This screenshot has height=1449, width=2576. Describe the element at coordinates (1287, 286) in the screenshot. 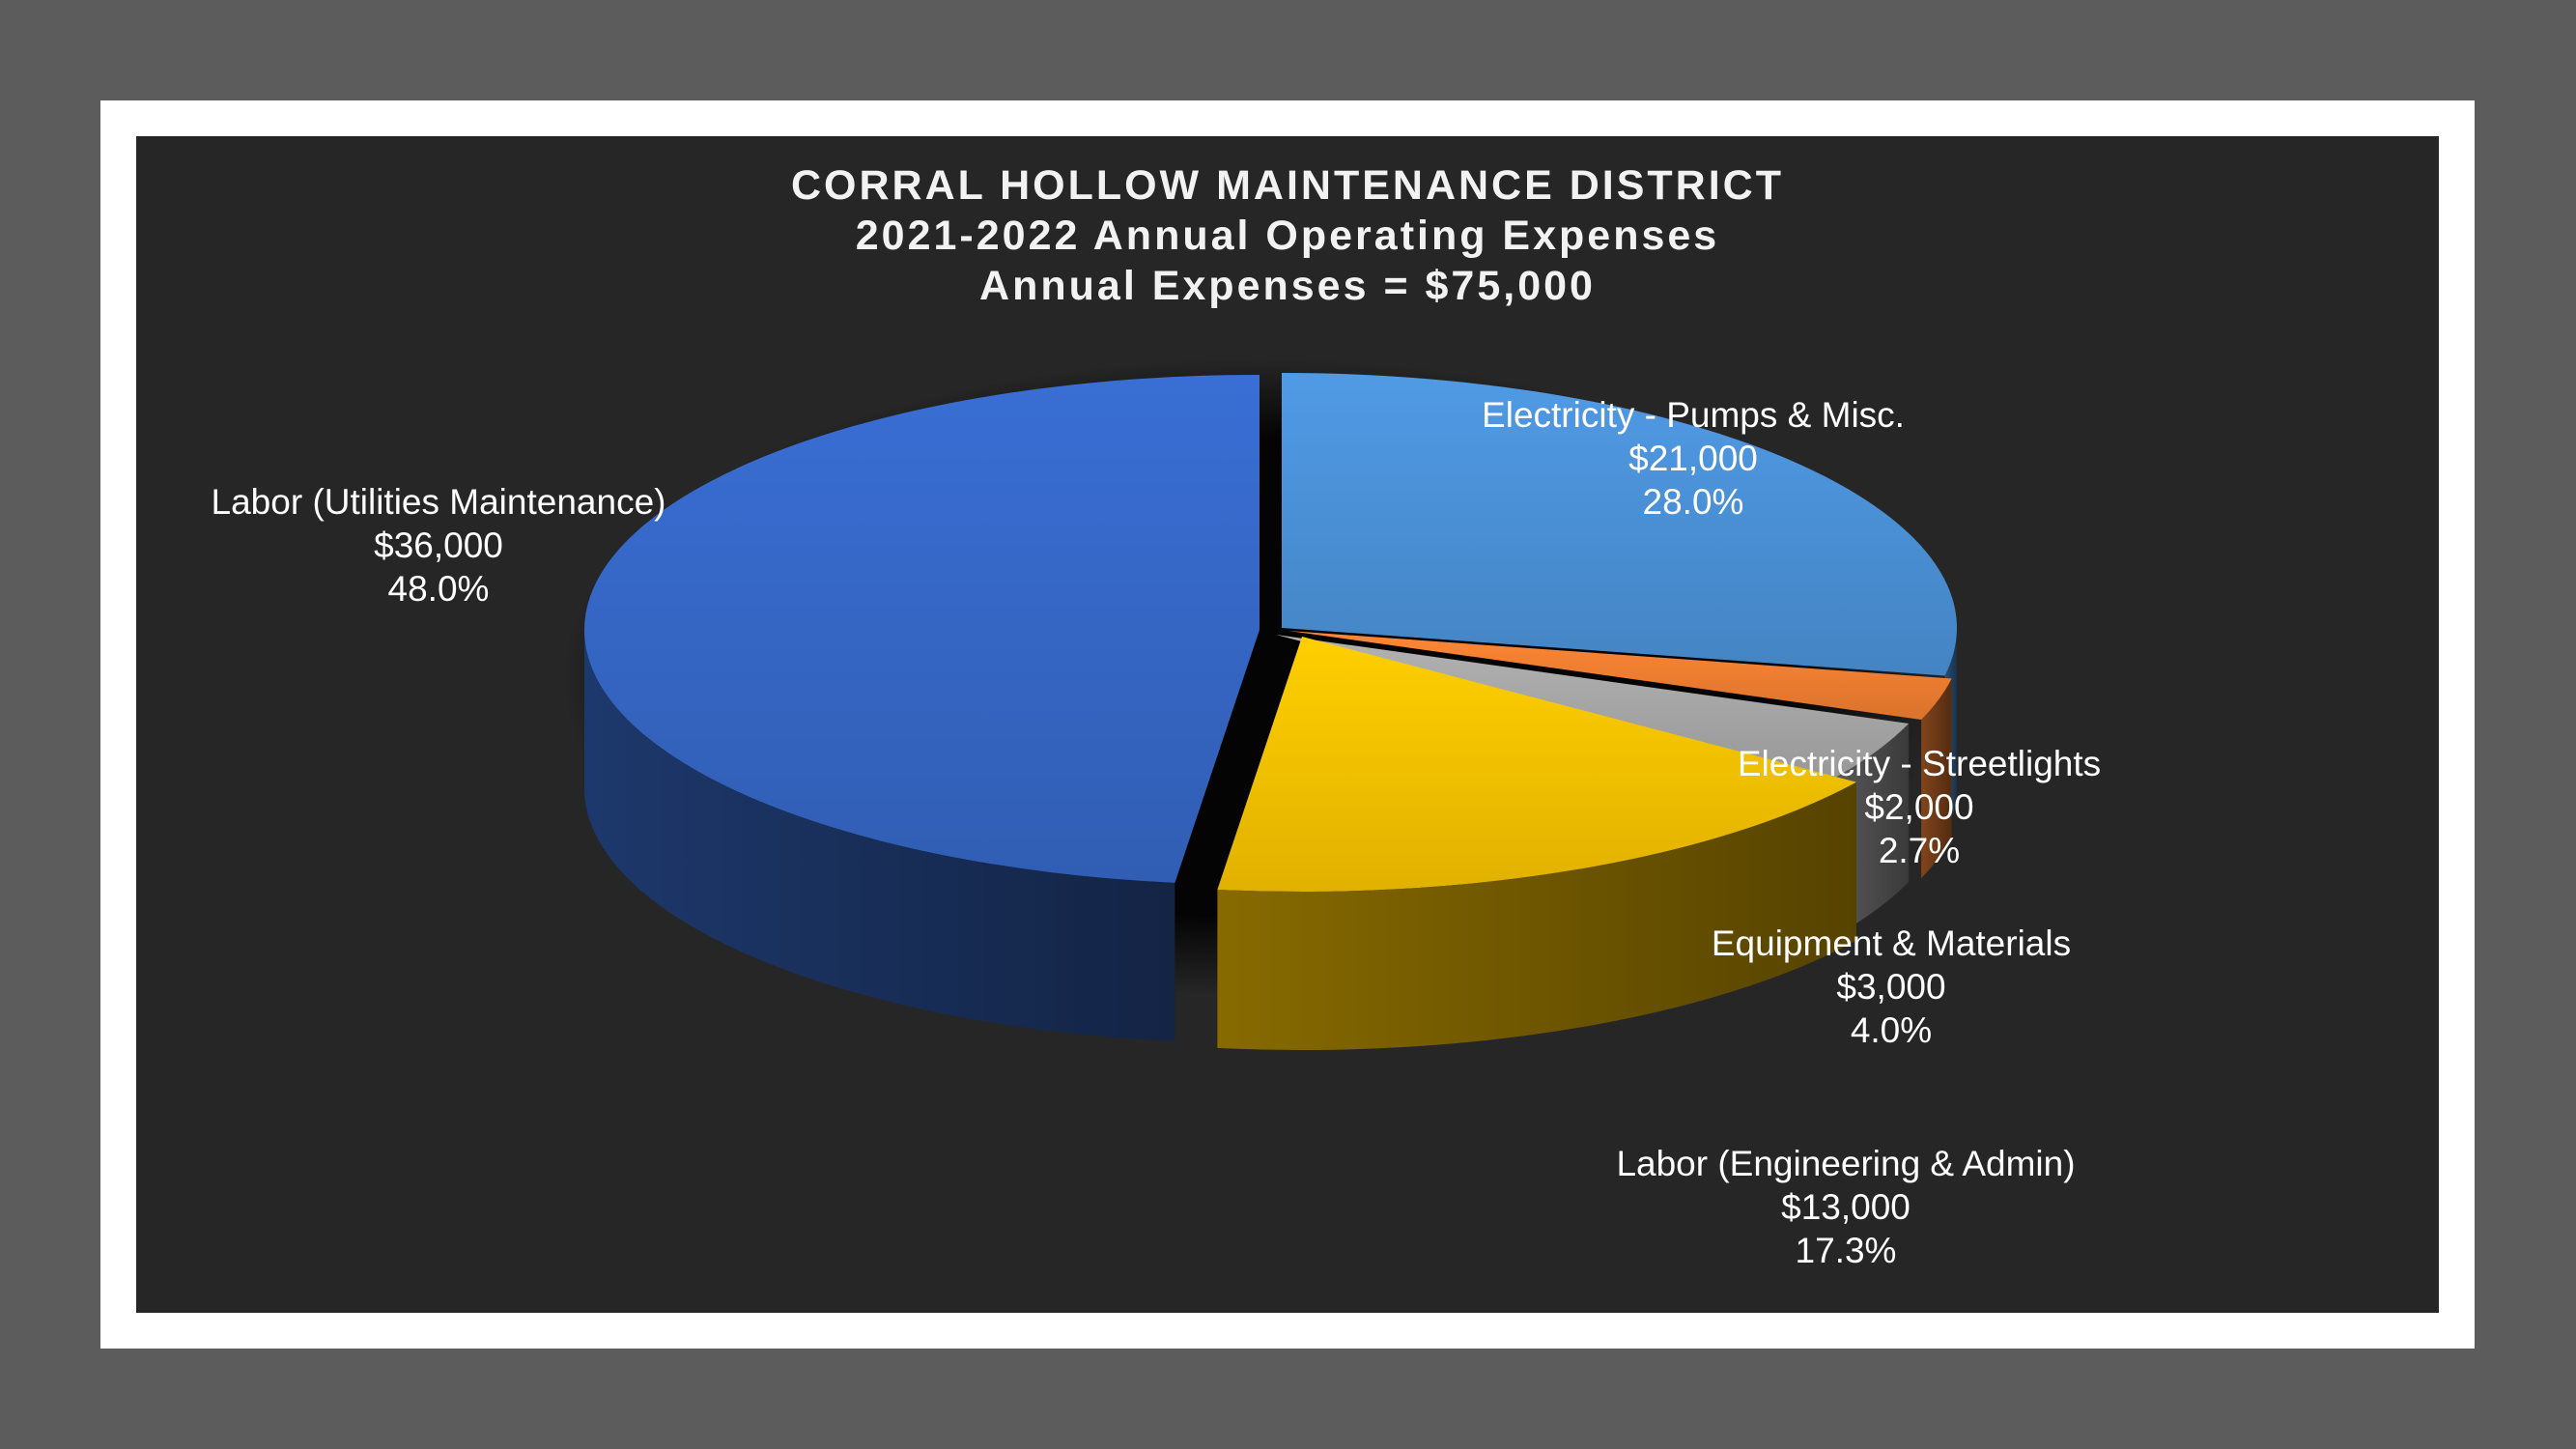

I see `chart-title-line-3: Annual Expenses = $75,000` at that location.